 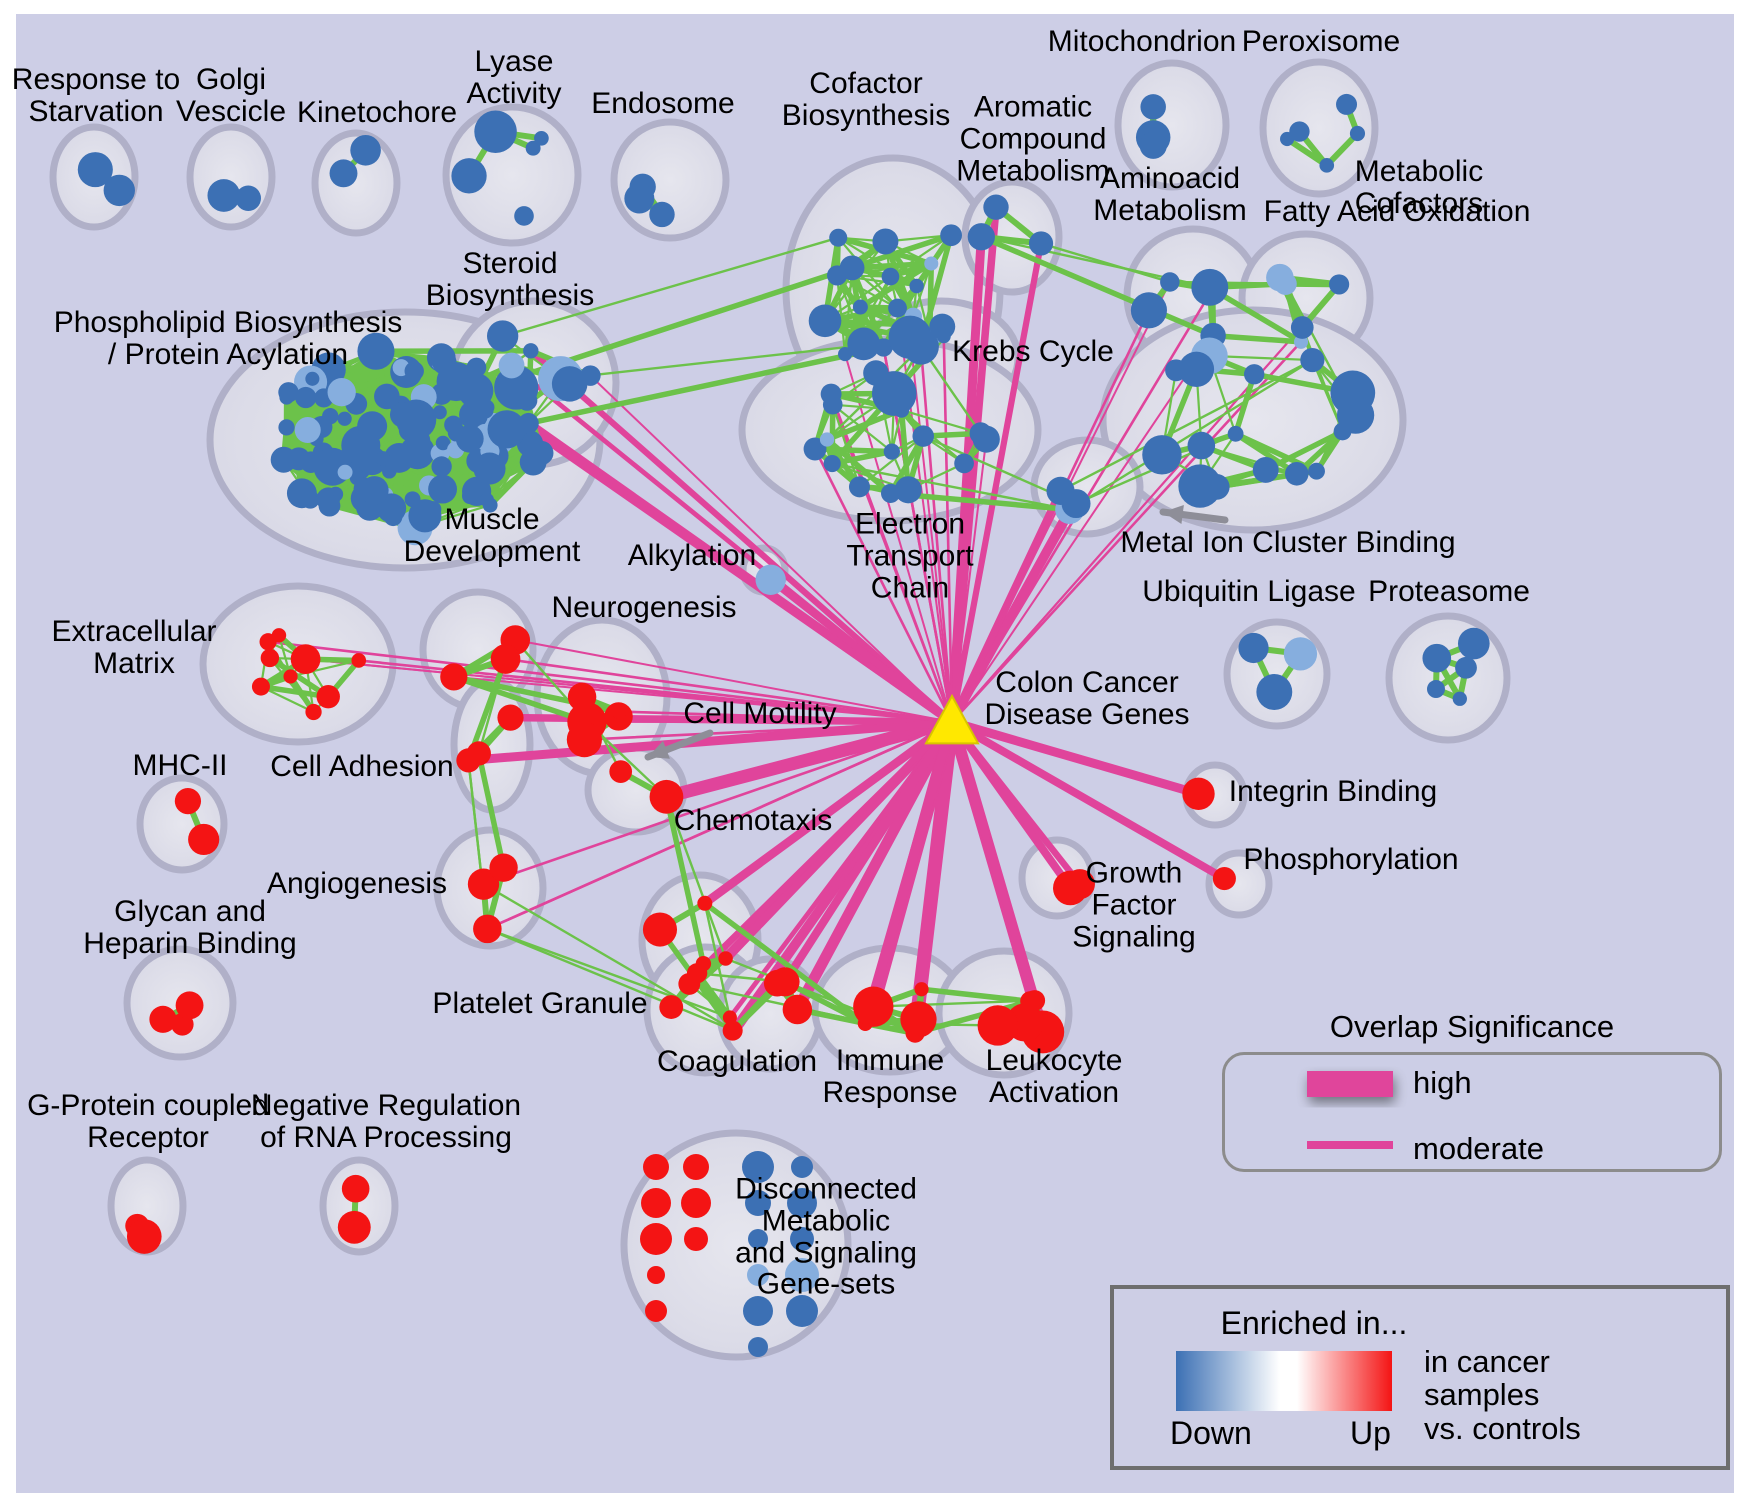 I want to click on hub-node-layer, so click(x=952, y=719).